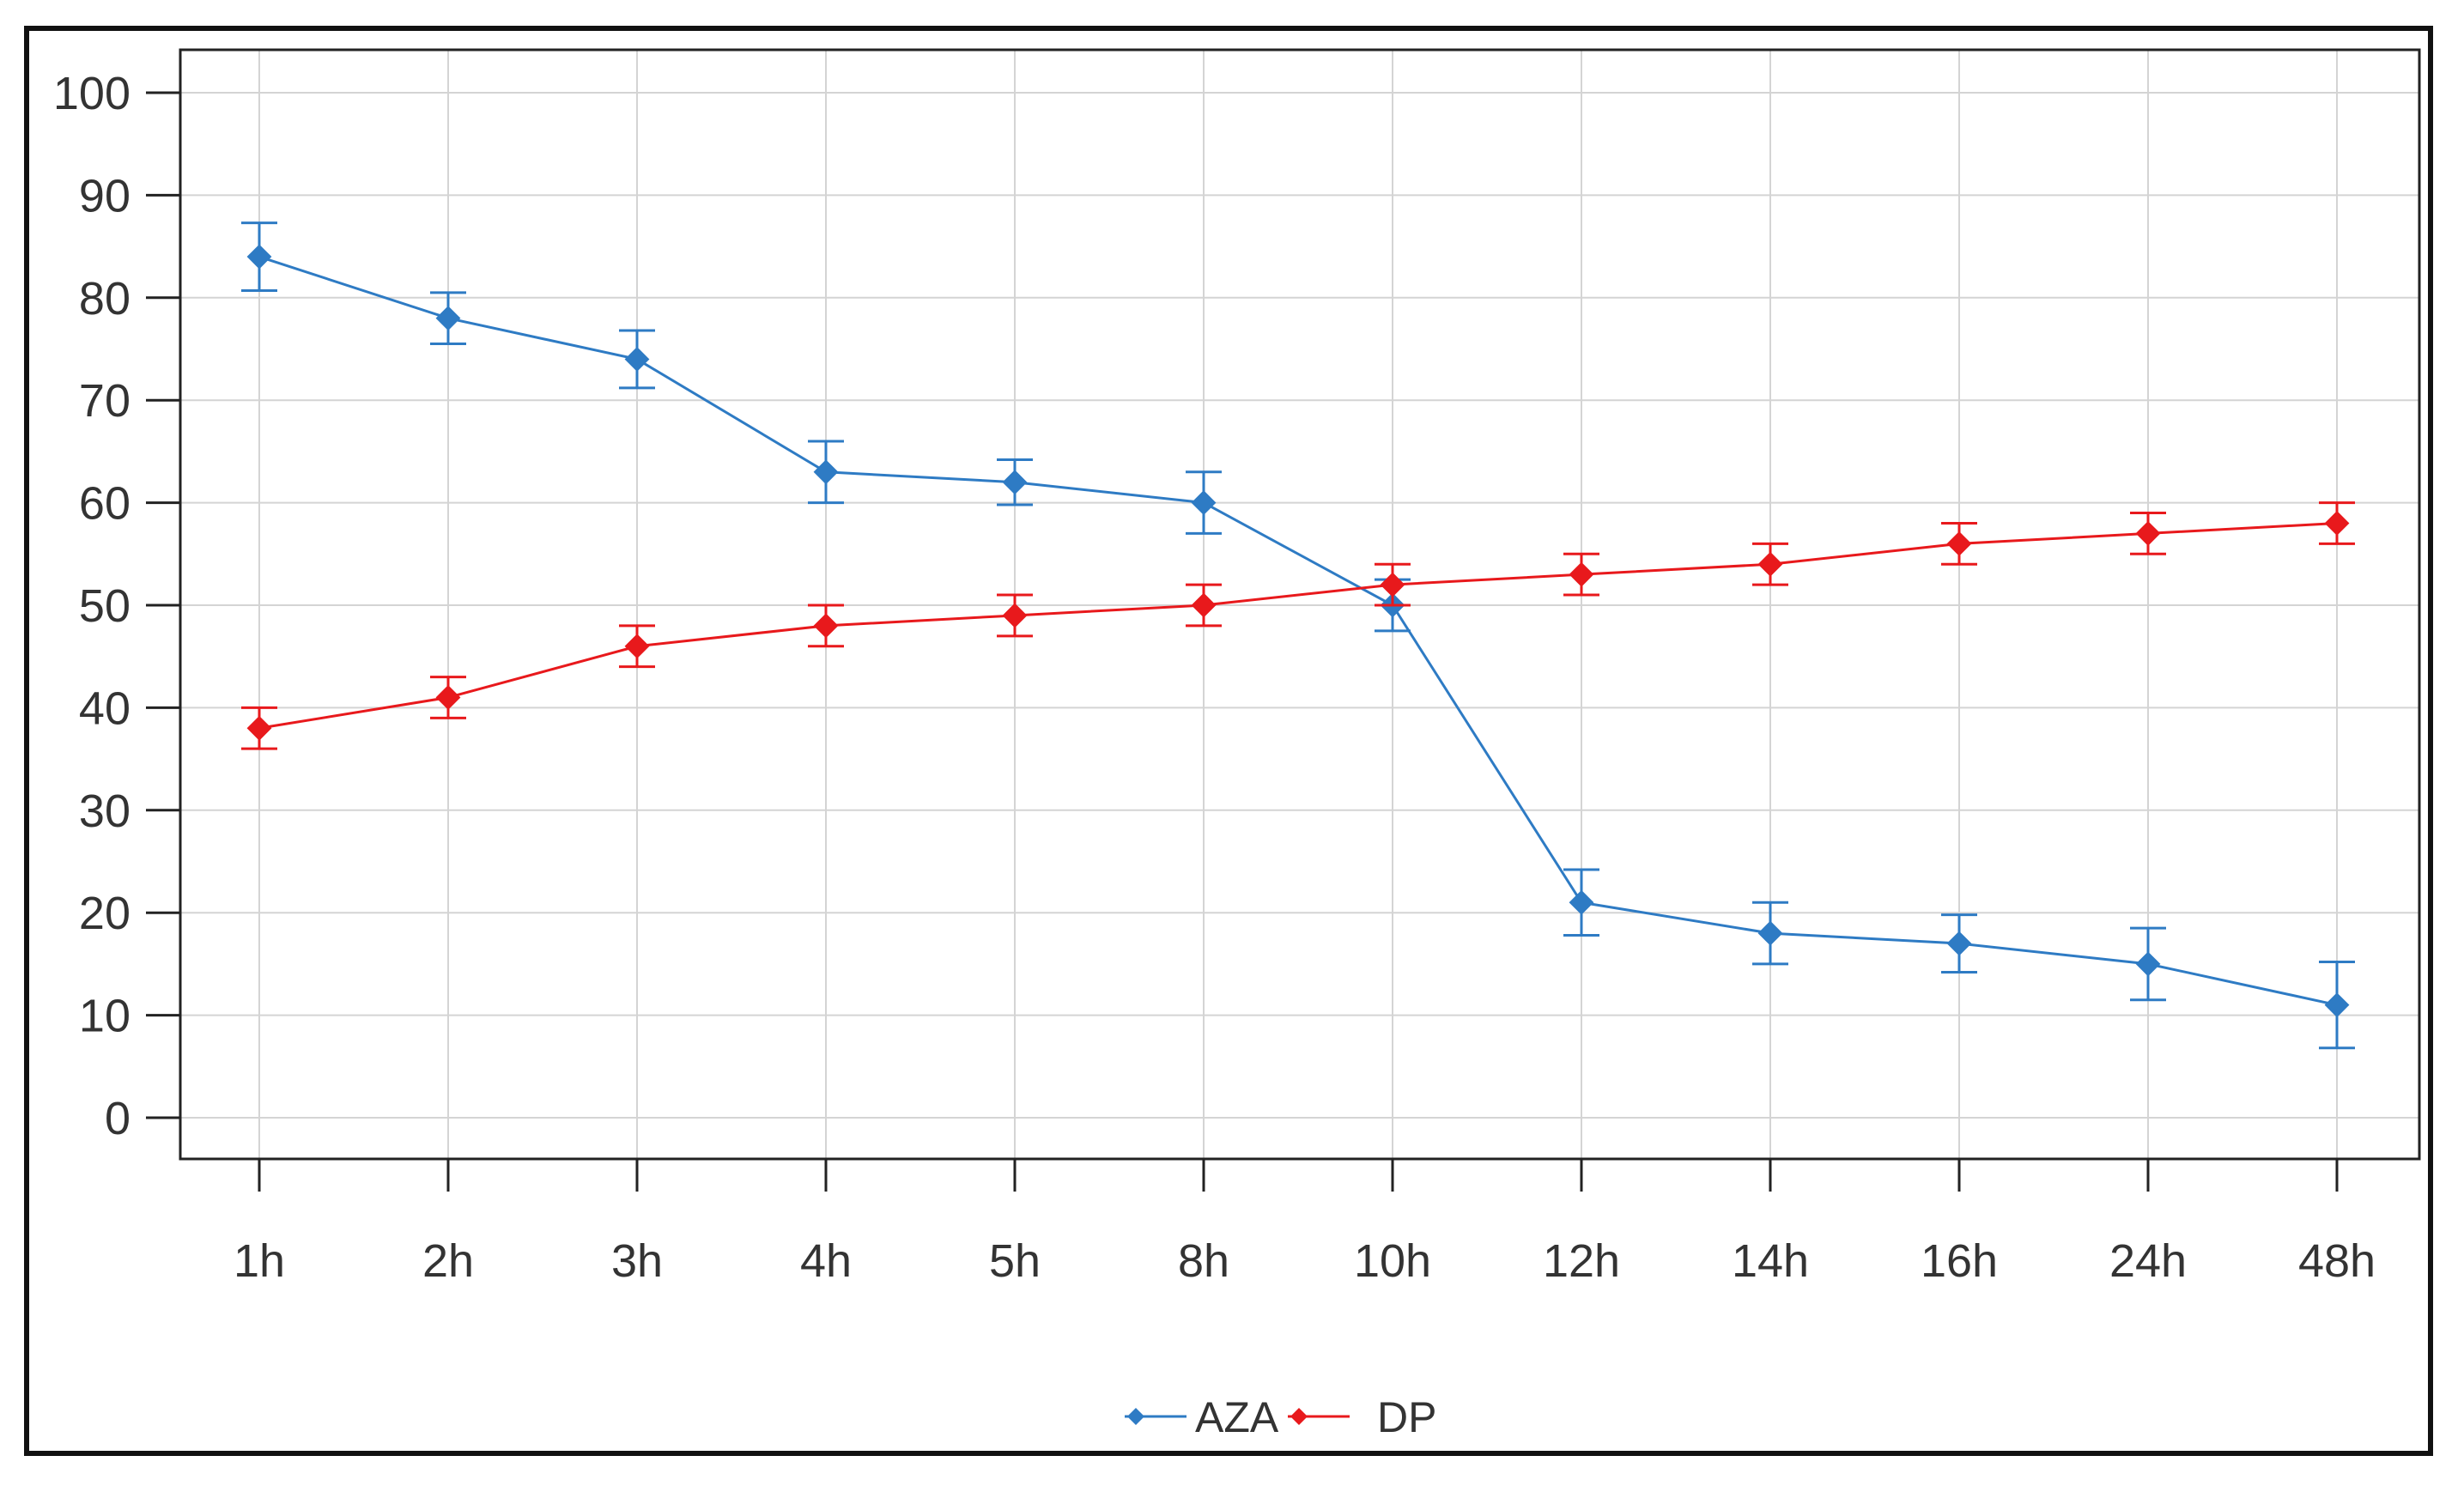 This screenshot has height=1486, width=2464. Describe the element at coordinates (1280, 1417) in the screenshot. I see `legend: AZA DP` at that location.